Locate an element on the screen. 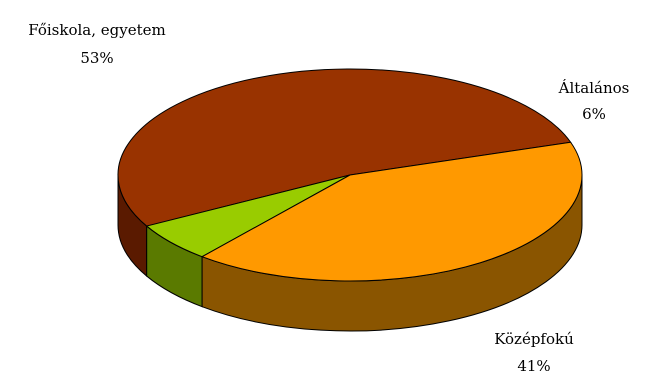 This screenshot has width=650, height=376. slice-label-kozepfoku: Középfokú 41% is located at coordinates (534, 352).